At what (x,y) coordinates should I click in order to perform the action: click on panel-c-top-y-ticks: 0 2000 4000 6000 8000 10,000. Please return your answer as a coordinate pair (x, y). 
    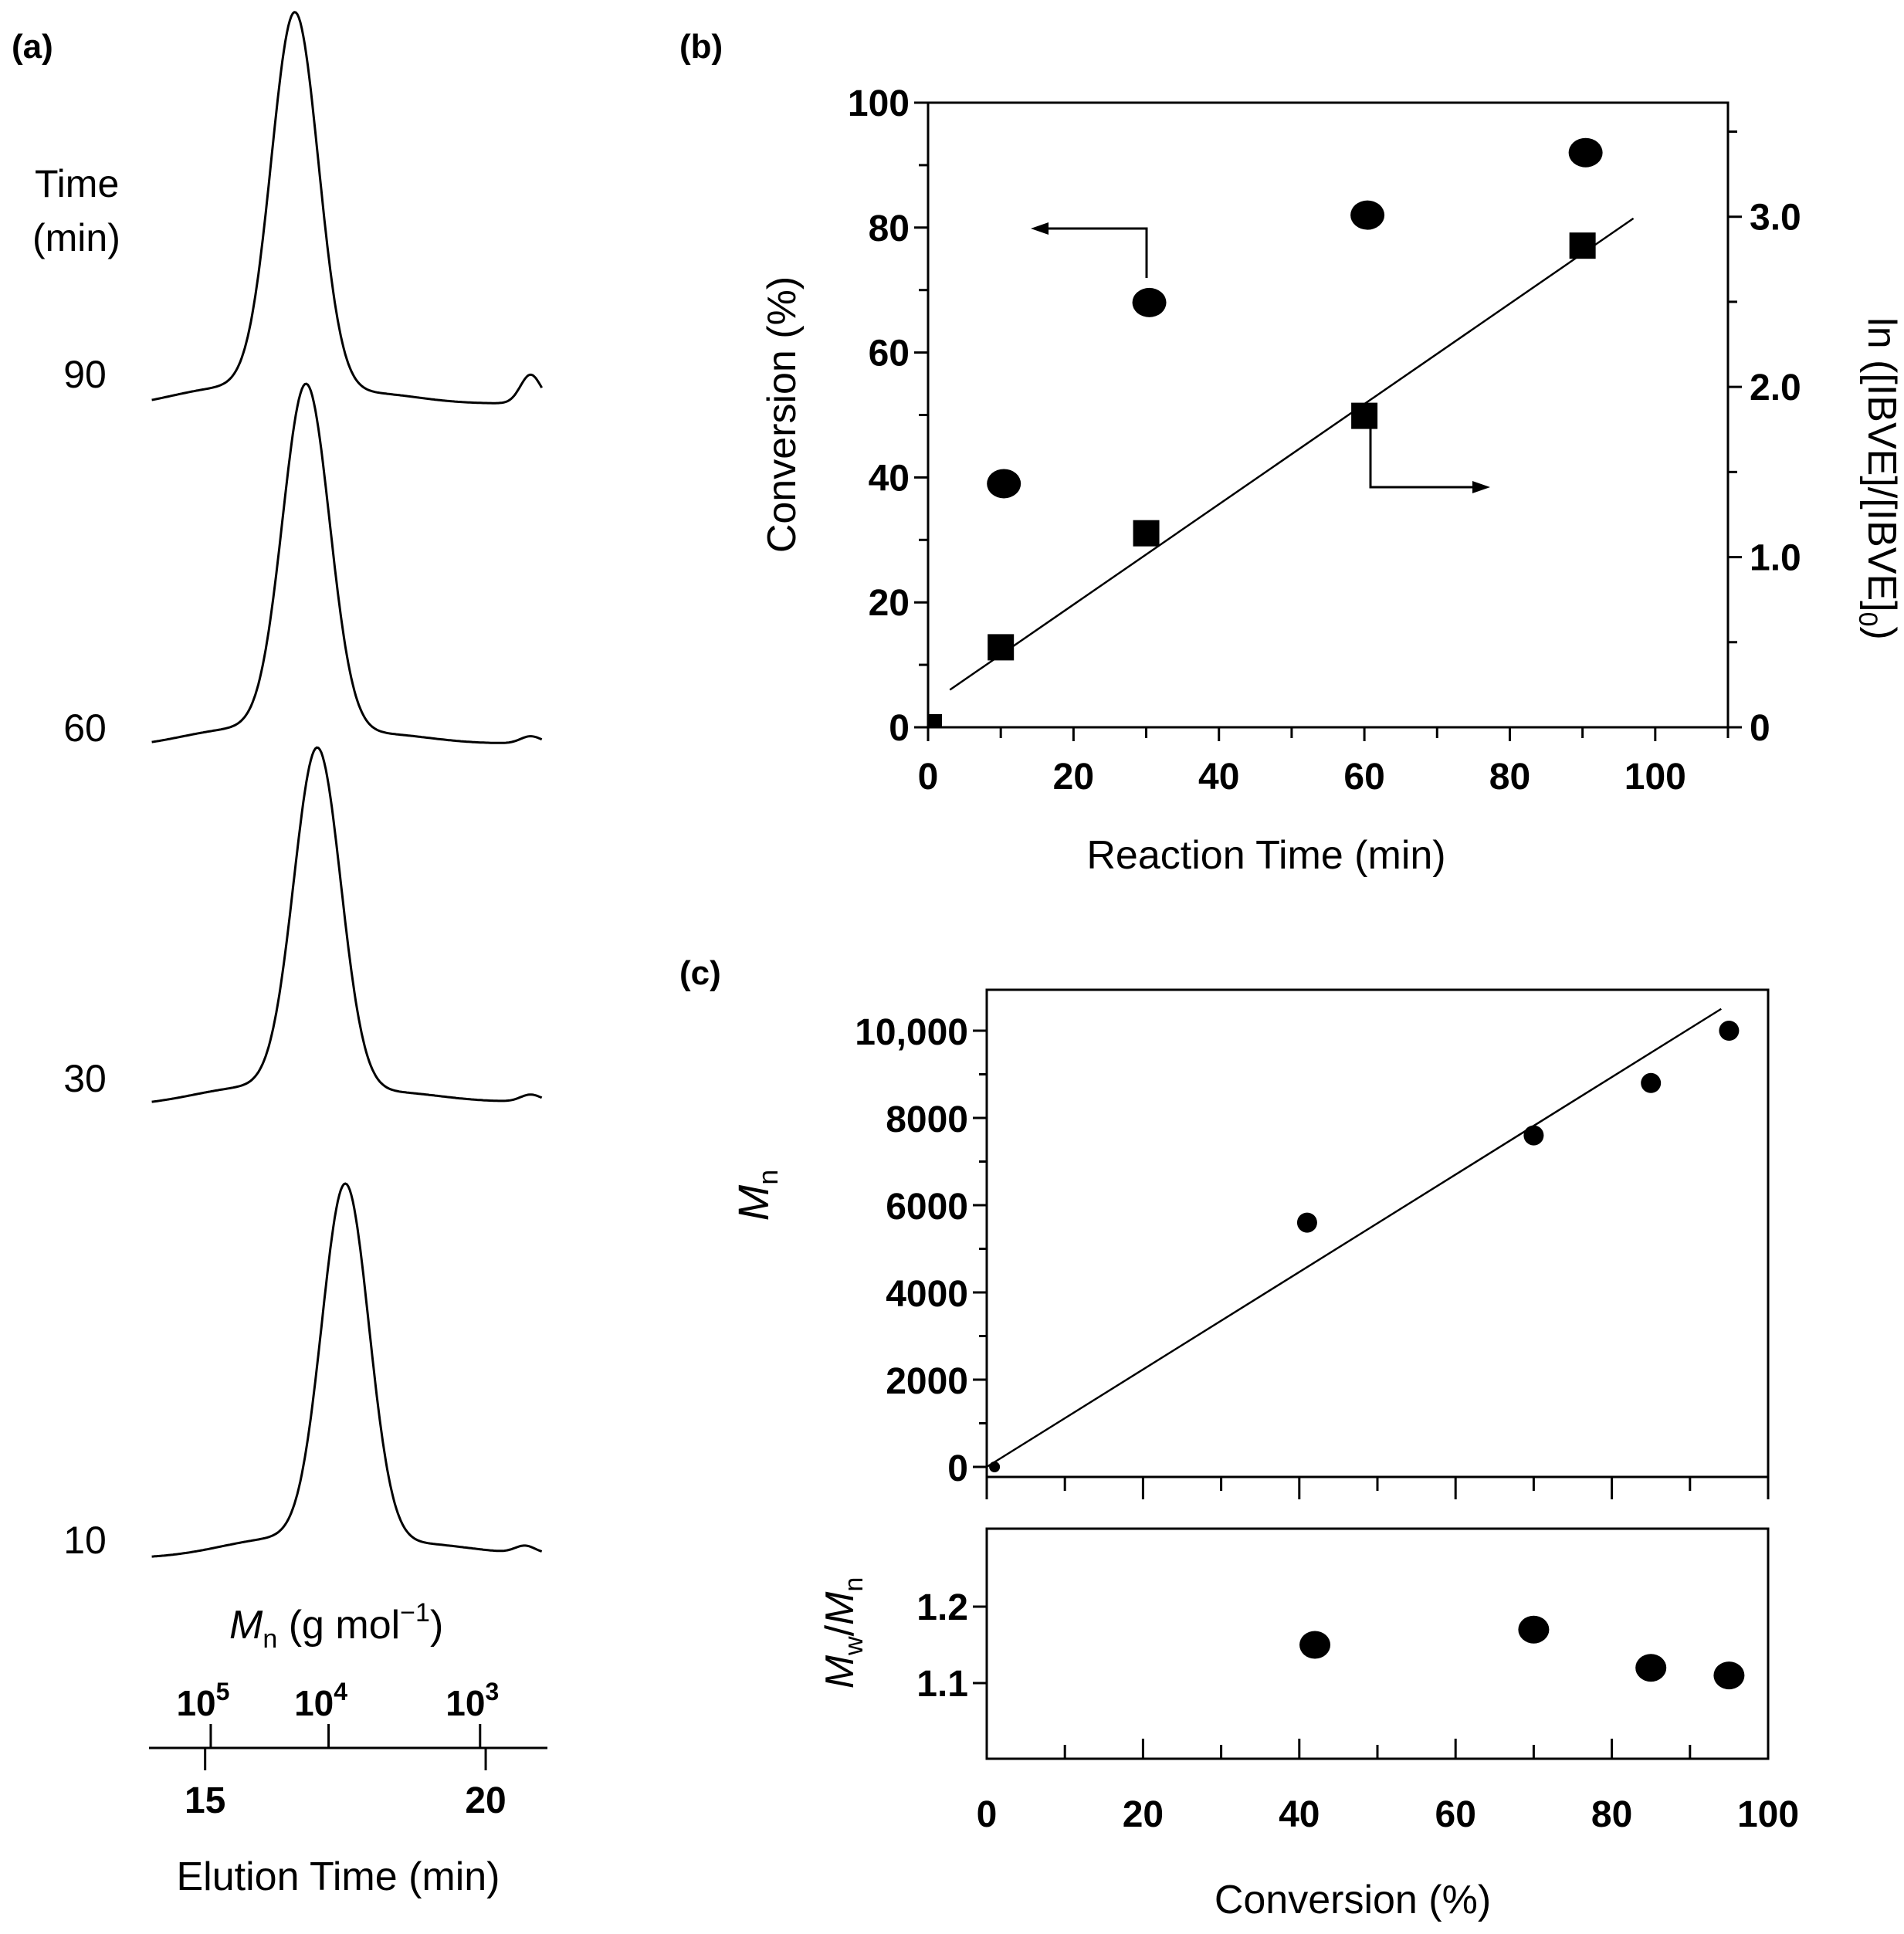
    Looking at the image, I should click on (921, 1250).